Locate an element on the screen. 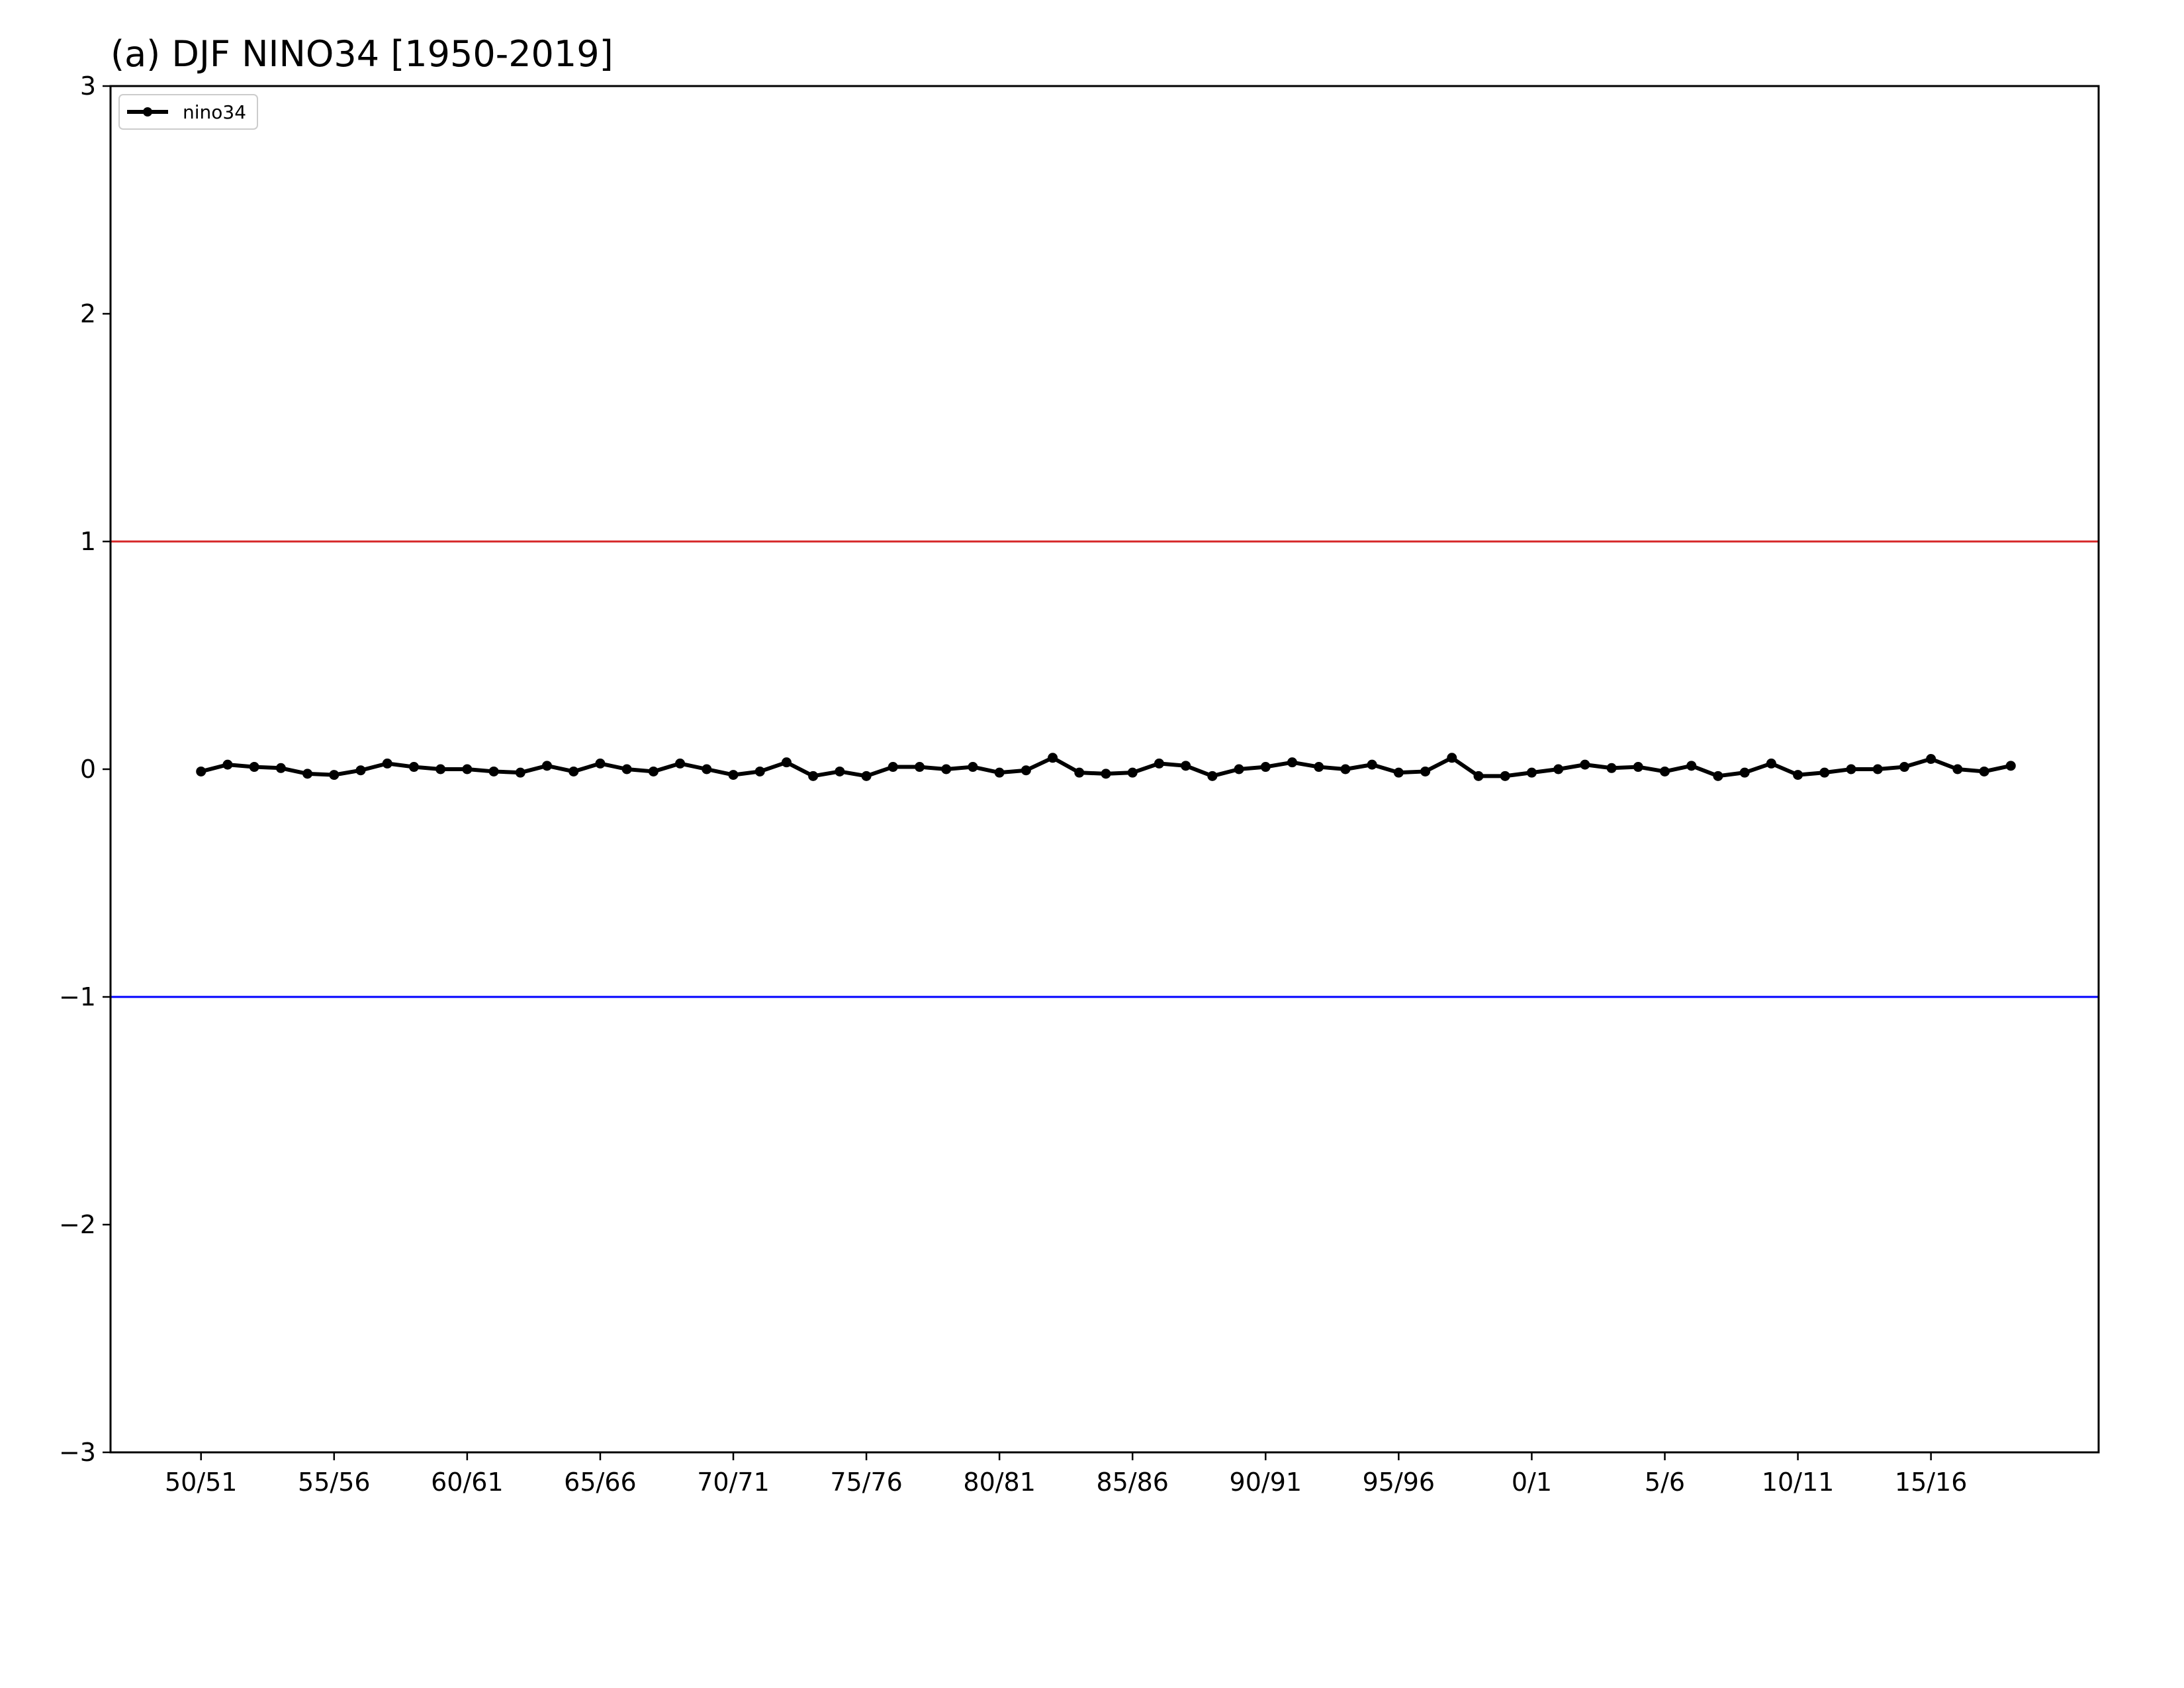  y-tick-label: 1 is located at coordinates (88, 541).